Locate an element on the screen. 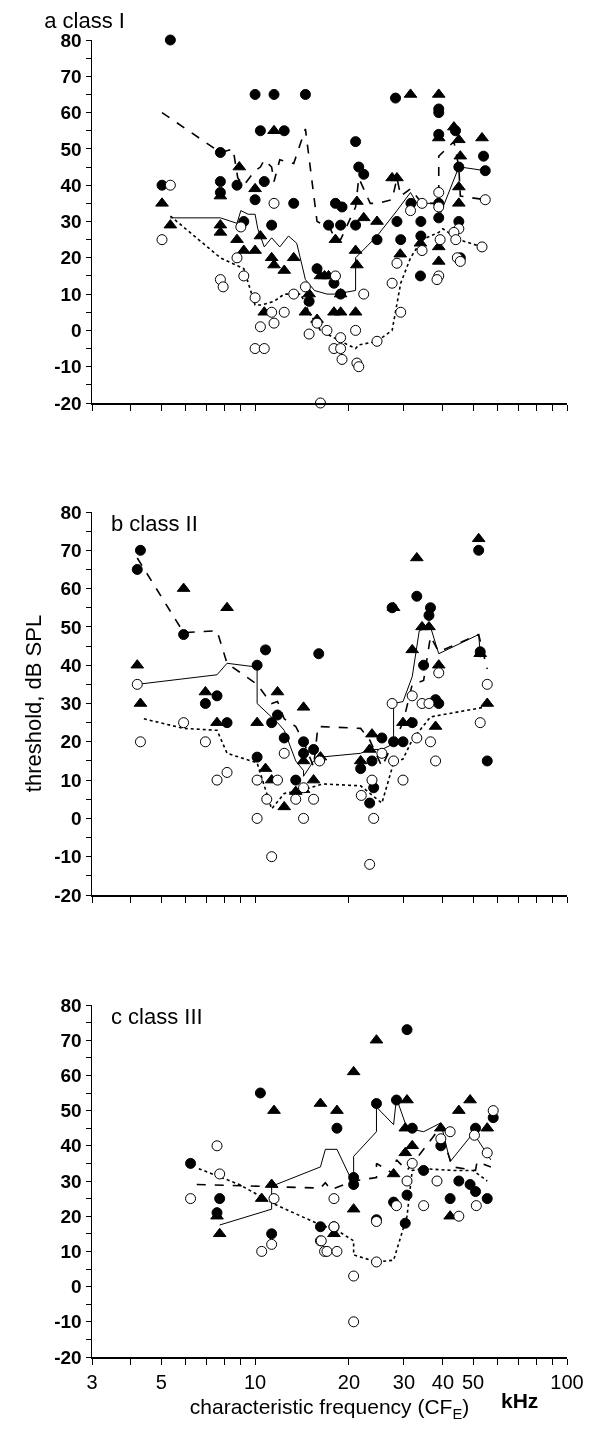 The image size is (590, 1429). y-axis-title: threshold, dB SPL is located at coordinates (34, 703).